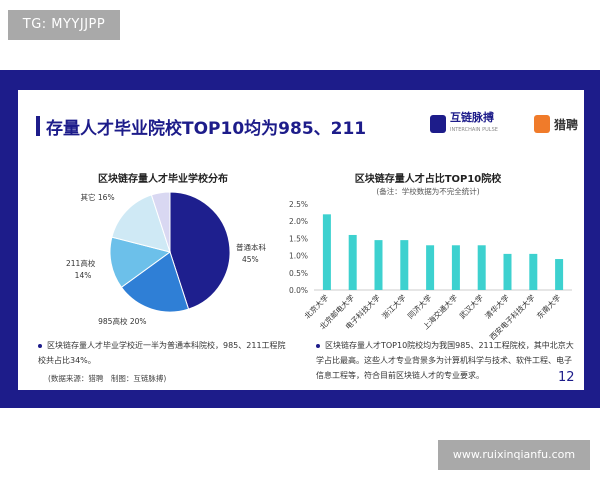  What do you see at coordinates (251, 247) in the screenshot?
I see `pie-slice-label: 普通本科` at bounding box center [251, 247].